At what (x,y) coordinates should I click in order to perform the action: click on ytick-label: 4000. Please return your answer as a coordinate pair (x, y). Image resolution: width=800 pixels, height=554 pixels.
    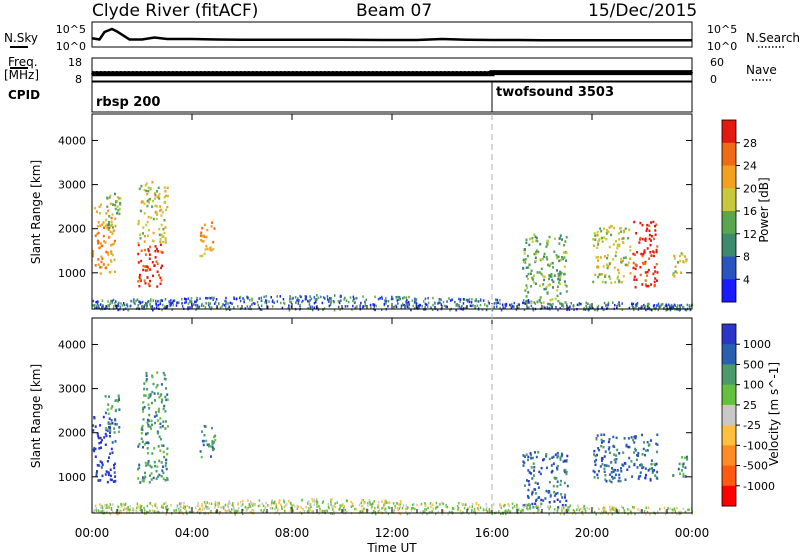
    Looking at the image, I should click on (72, 140).